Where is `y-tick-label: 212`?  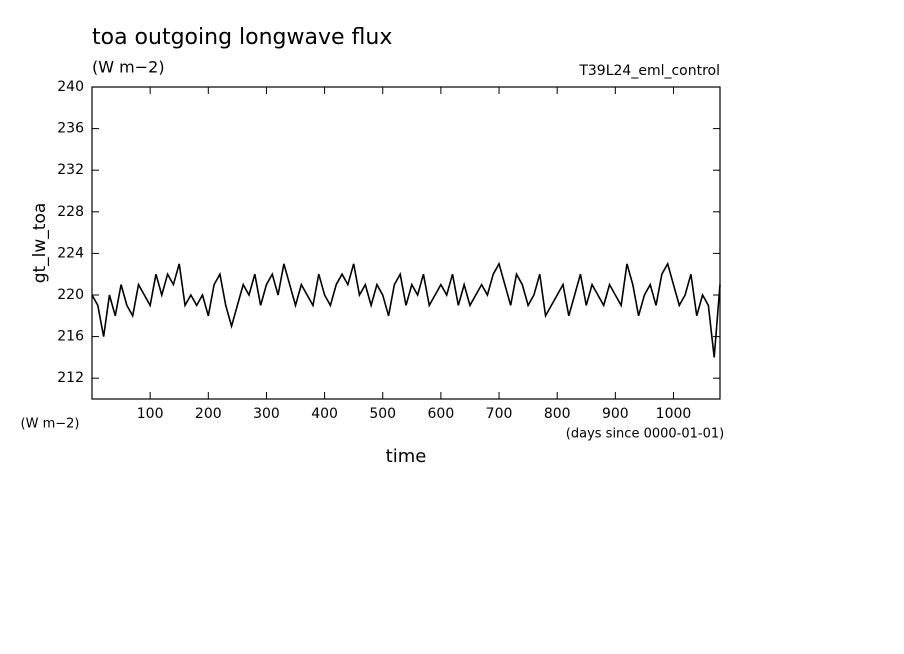
y-tick-label: 212 is located at coordinates (70, 378).